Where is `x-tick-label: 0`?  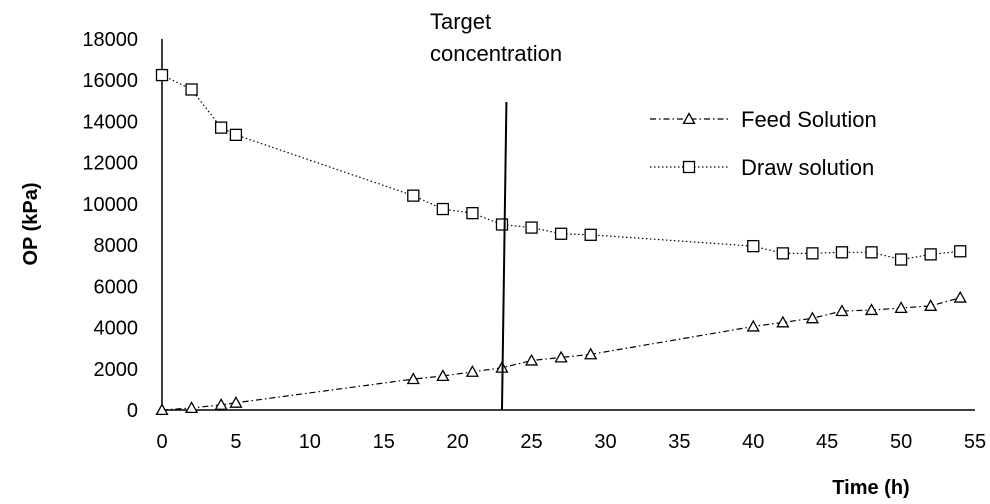
x-tick-label: 0 is located at coordinates (161, 442).